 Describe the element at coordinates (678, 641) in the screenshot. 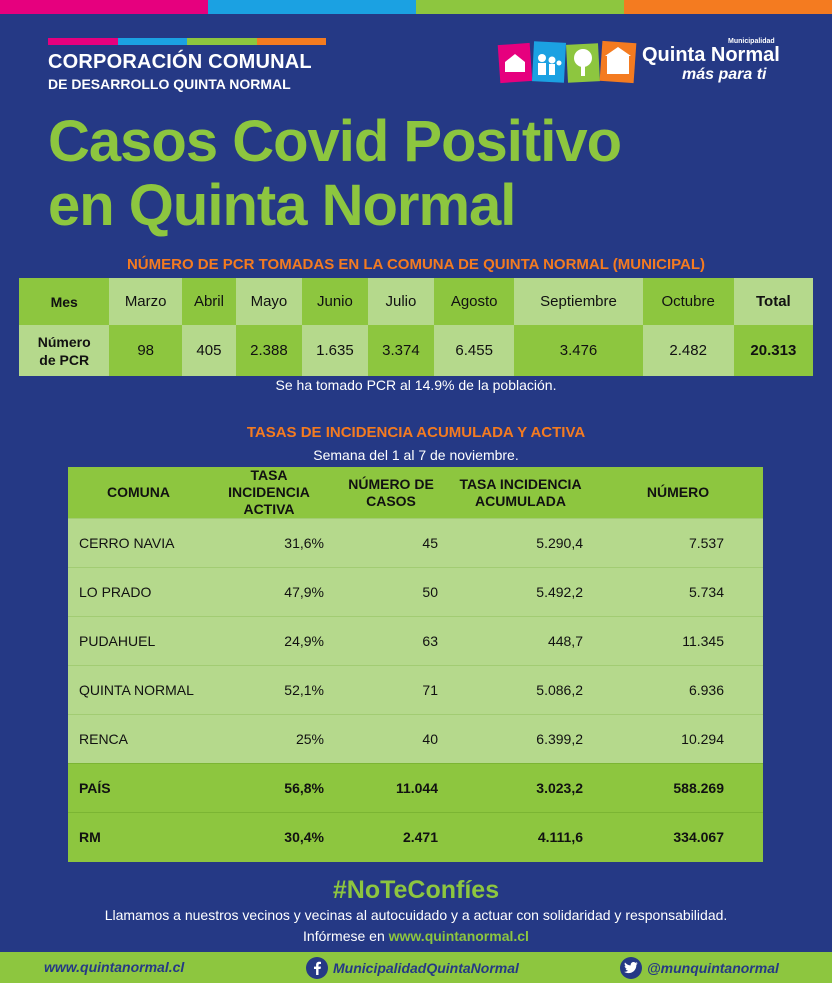

I see `cell-numero: 11.345` at that location.